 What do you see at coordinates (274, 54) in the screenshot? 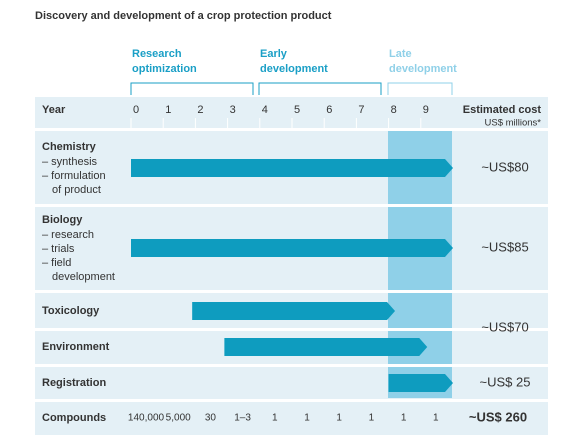
I see `phase-label: Early` at bounding box center [274, 54].